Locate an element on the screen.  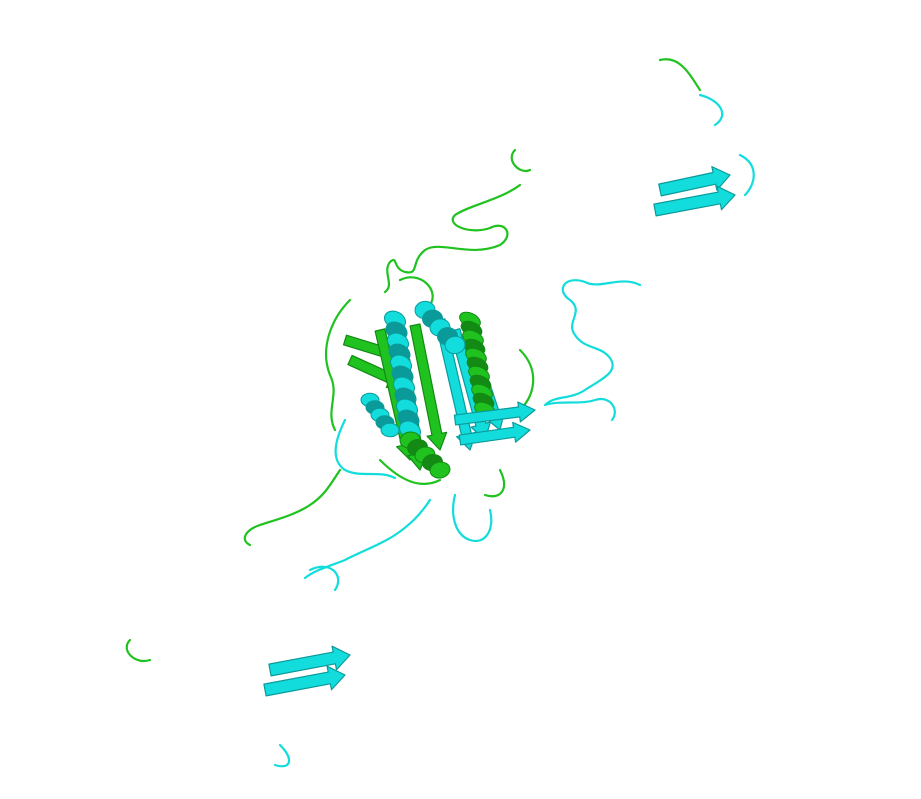
green-helical-domain-top is located at coordinates (606, 115).